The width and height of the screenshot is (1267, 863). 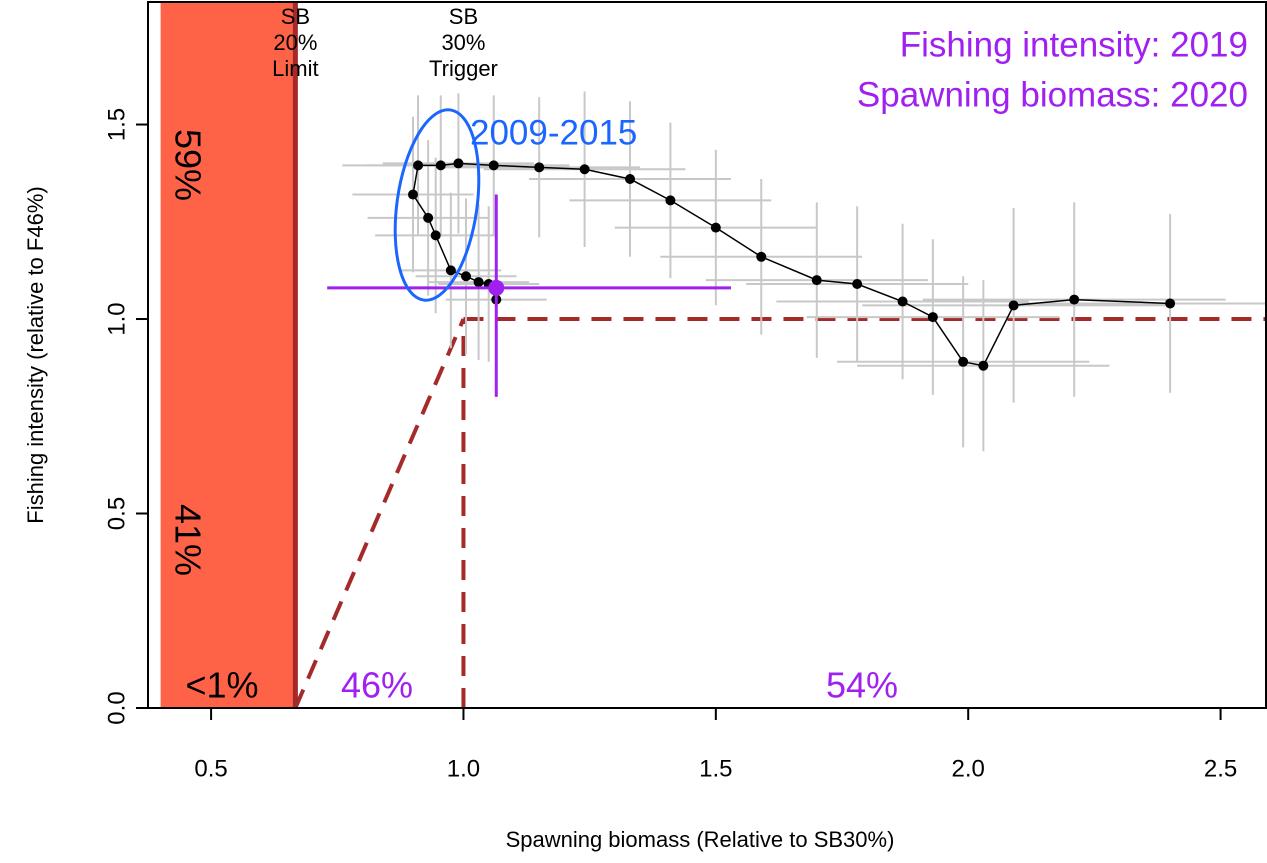 What do you see at coordinates (35, 354) in the screenshot?
I see `y-axis-label: Fishing intensity (relative to F46%)` at bounding box center [35, 354].